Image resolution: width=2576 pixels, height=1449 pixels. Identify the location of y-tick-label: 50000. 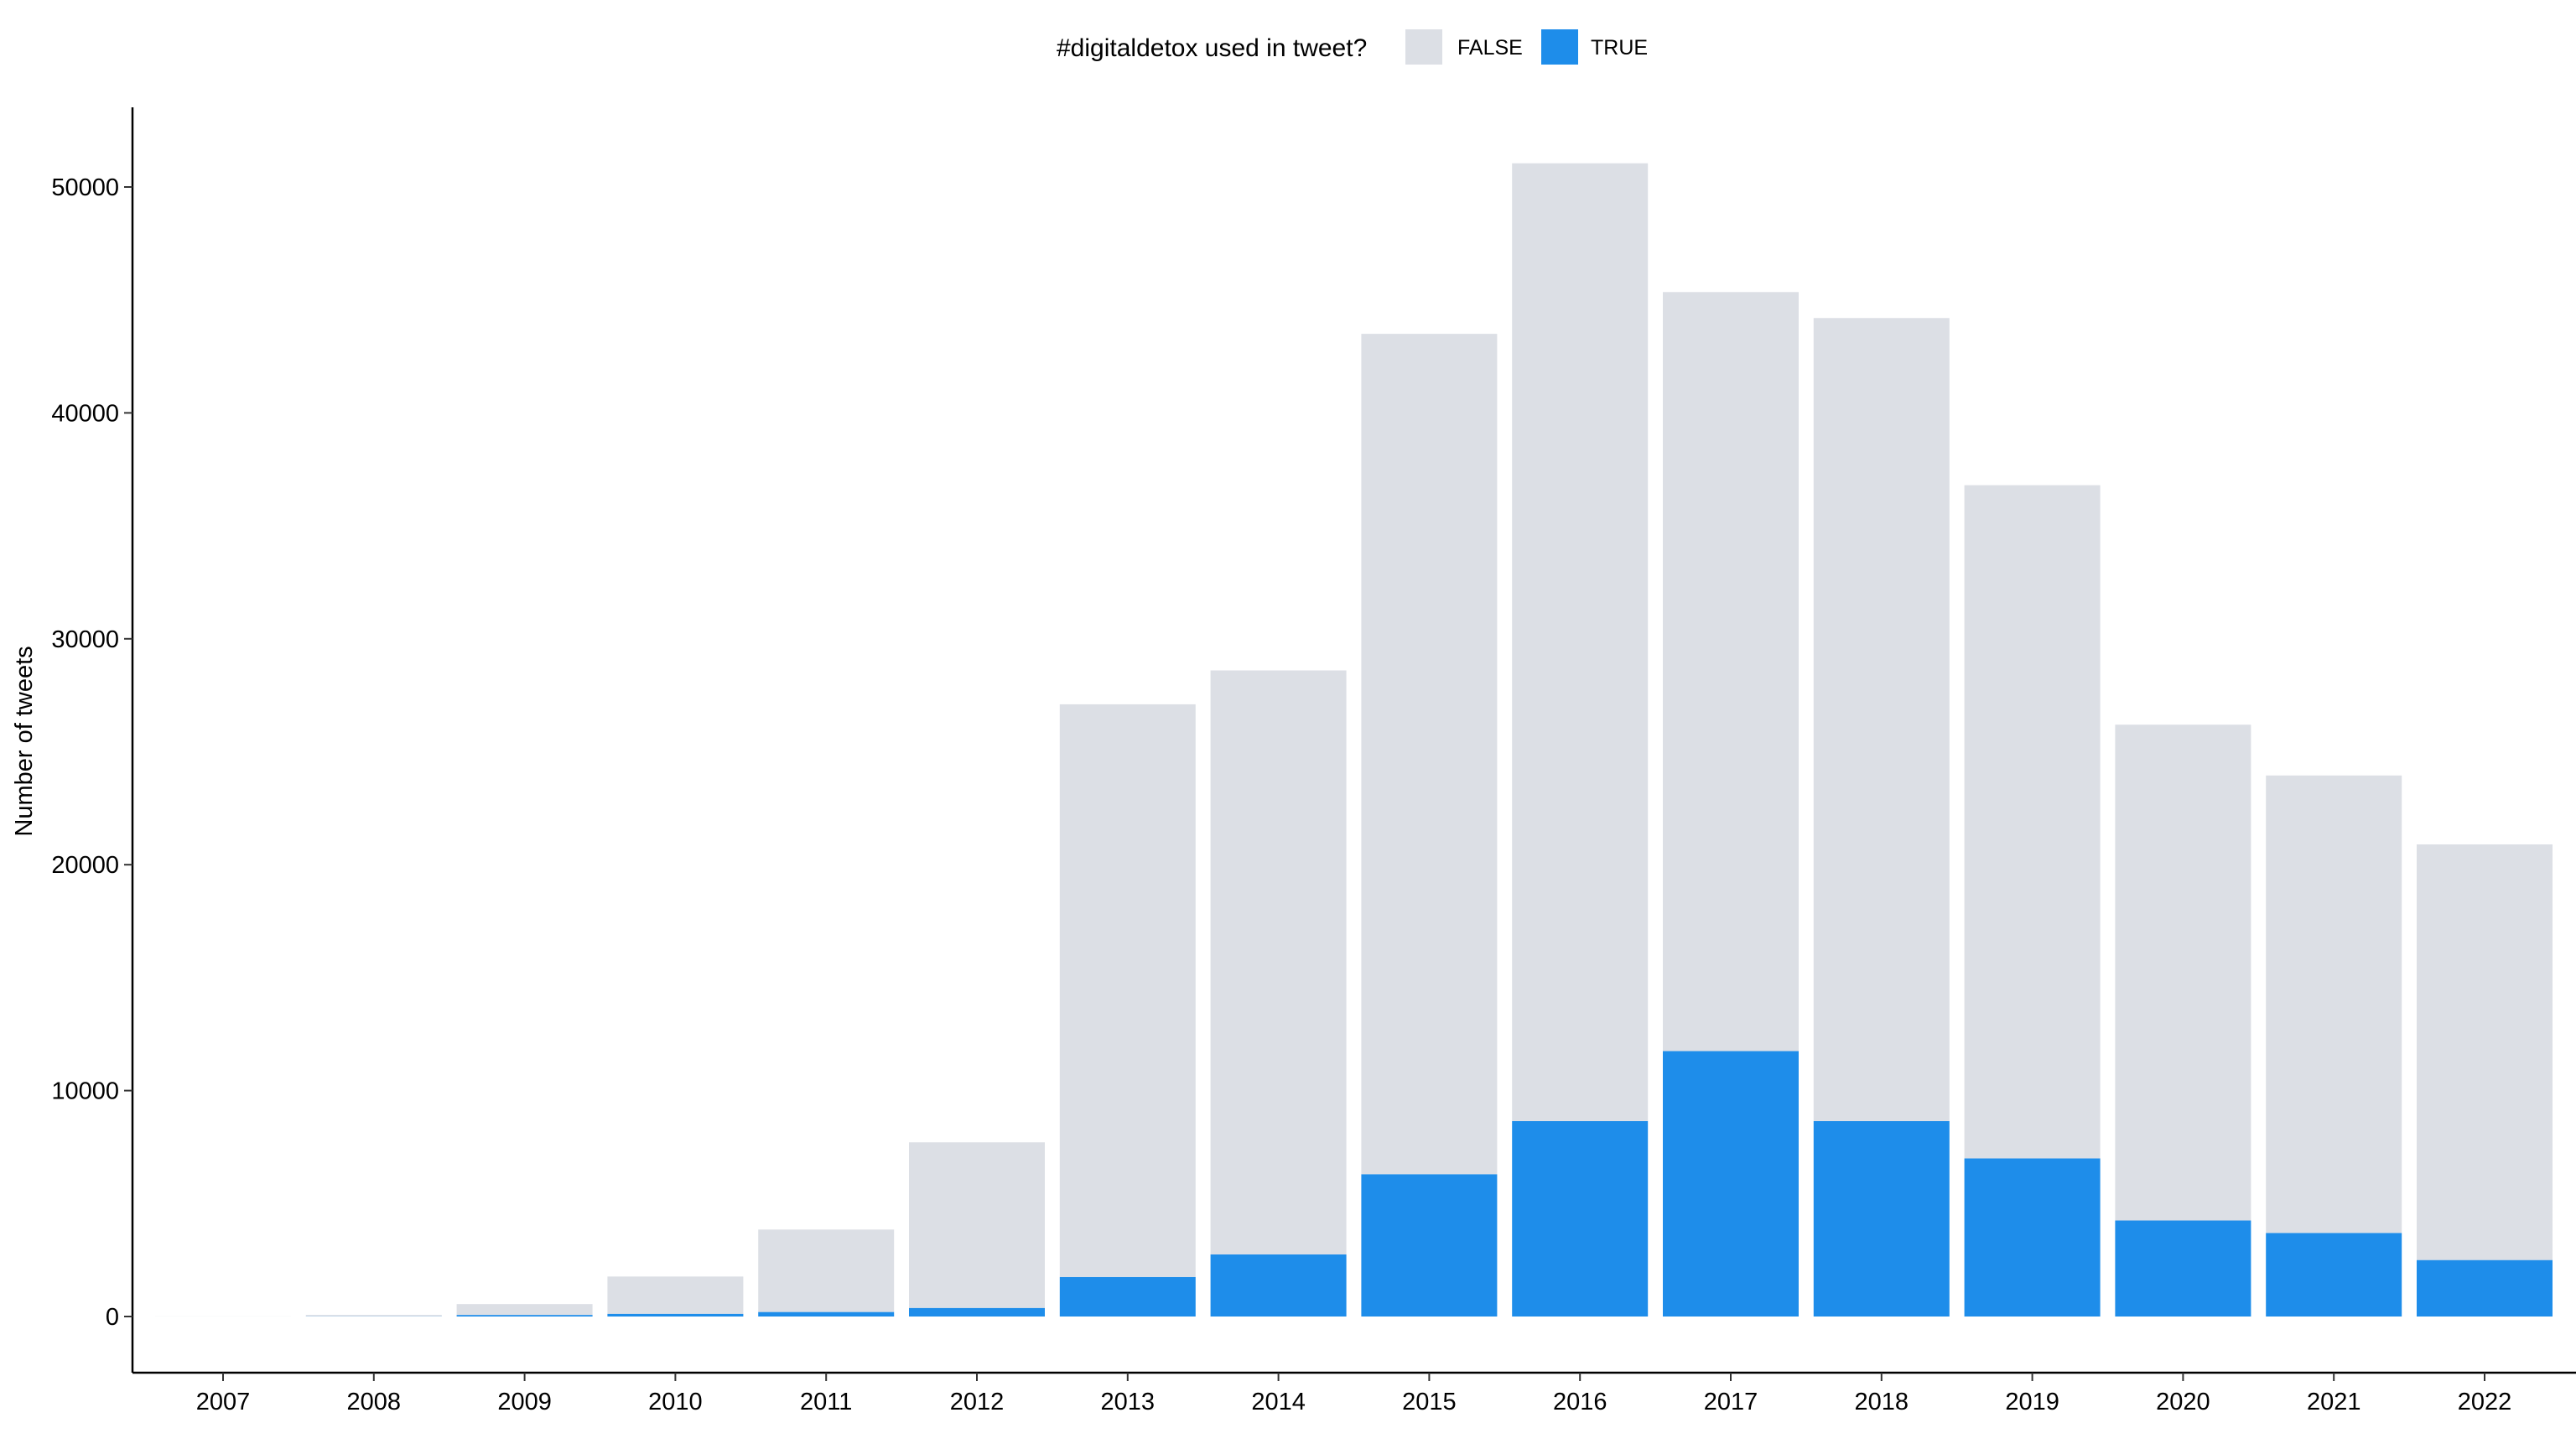
(85, 187).